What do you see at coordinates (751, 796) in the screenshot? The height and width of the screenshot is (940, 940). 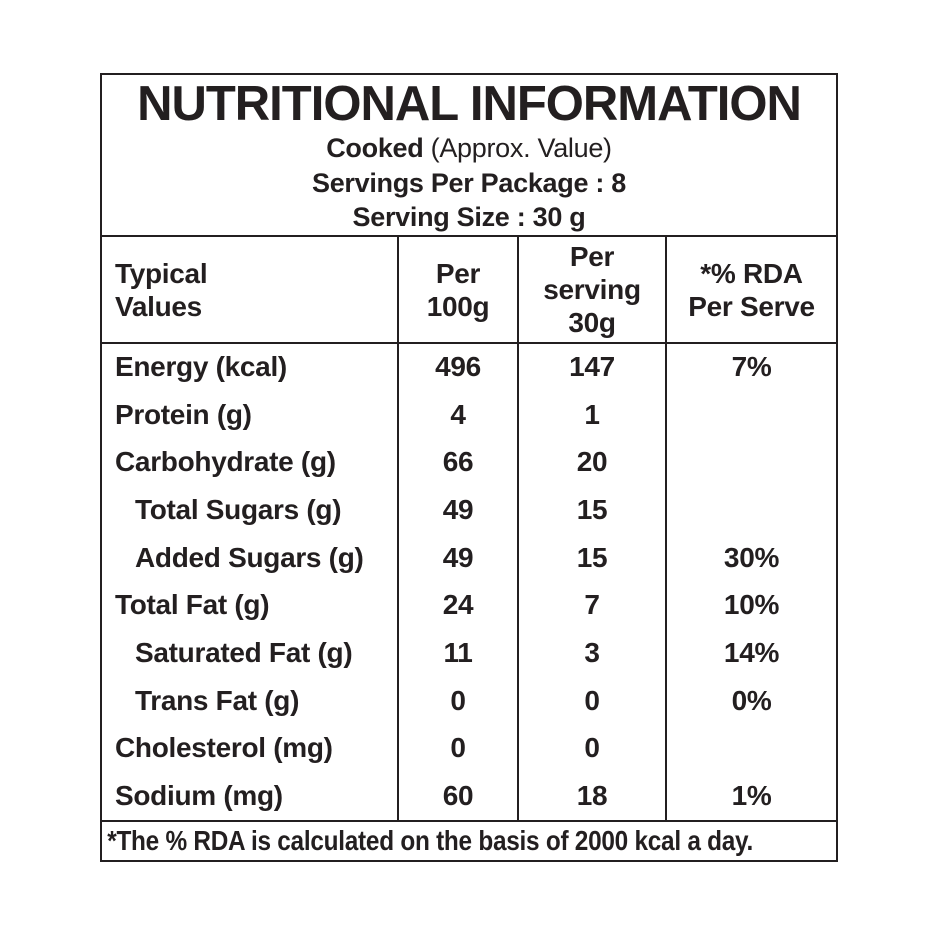 I see `value-rda: 1%` at bounding box center [751, 796].